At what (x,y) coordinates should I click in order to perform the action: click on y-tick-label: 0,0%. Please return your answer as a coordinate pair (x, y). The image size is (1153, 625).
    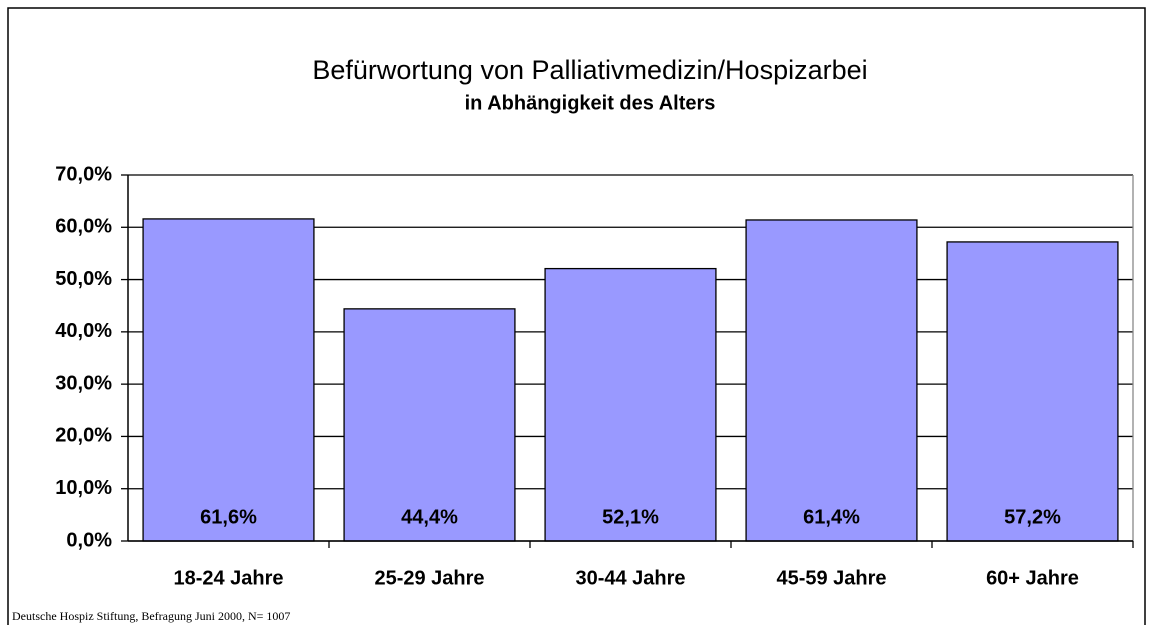
    Looking at the image, I should click on (89, 540).